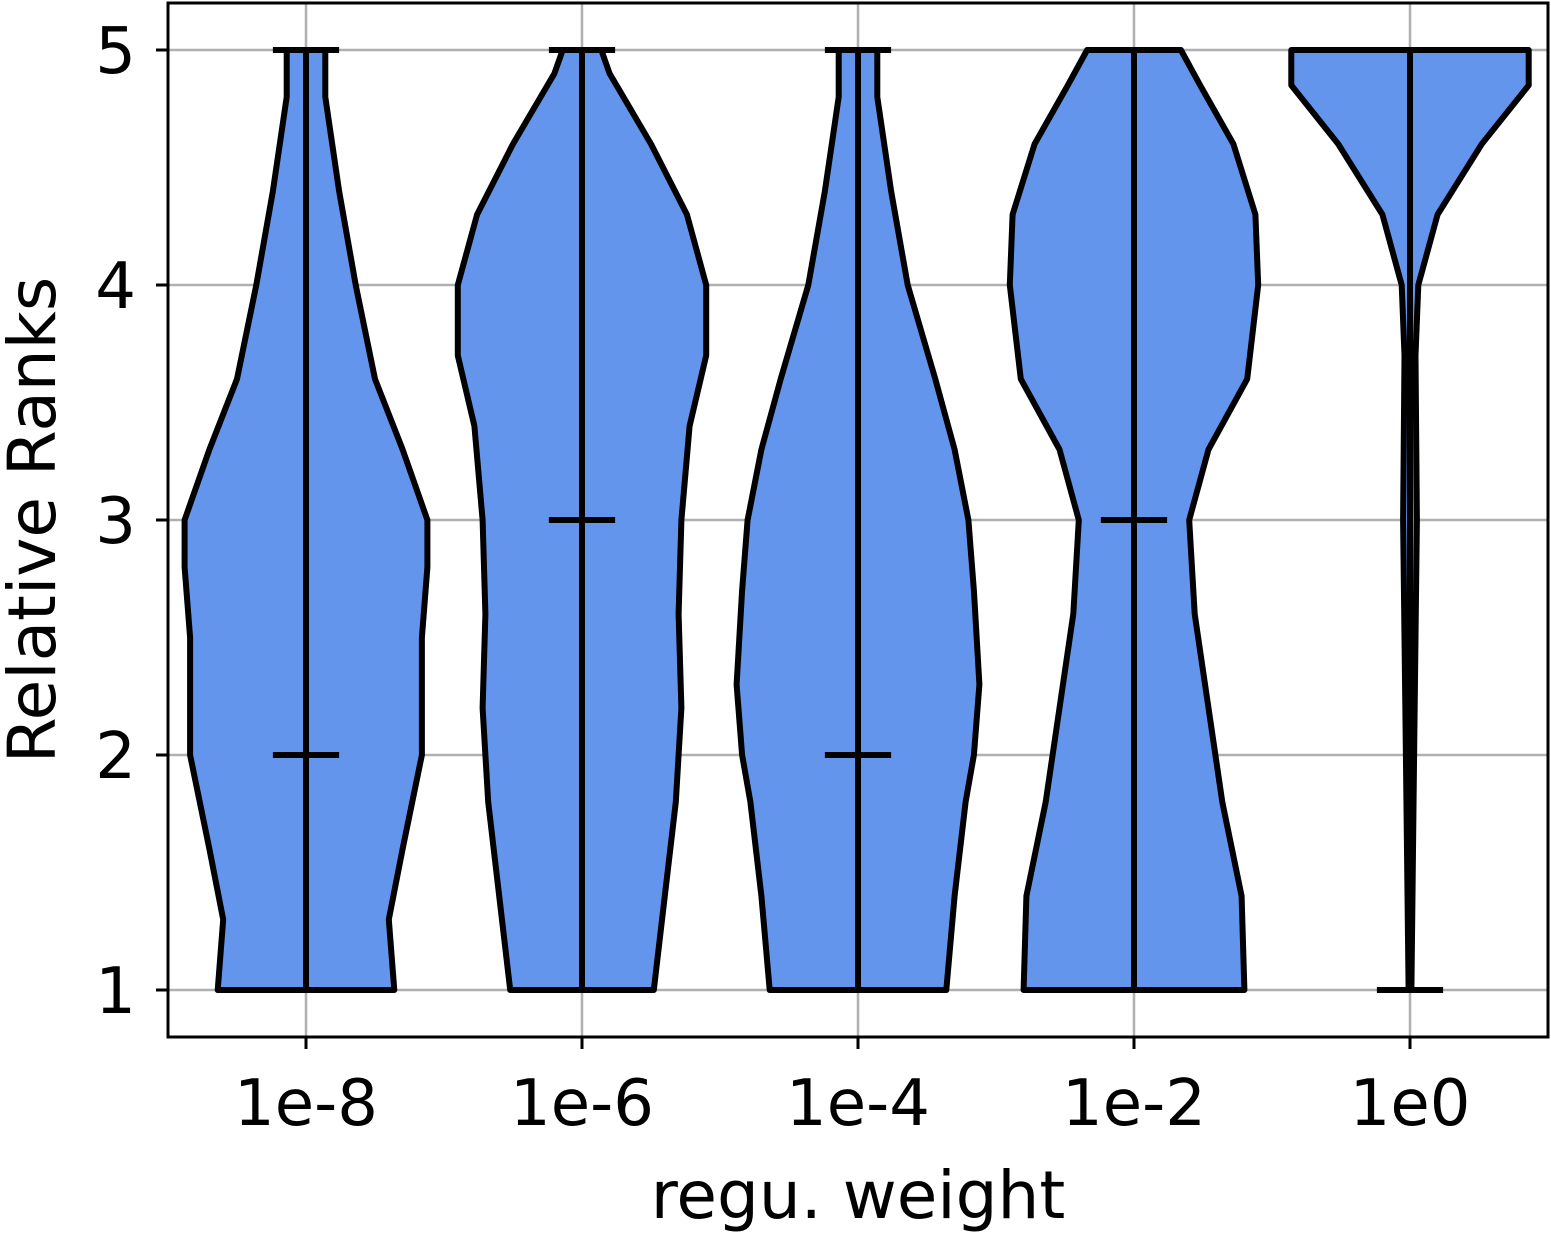 The image size is (1551, 1238). What do you see at coordinates (306, 1104) in the screenshot?
I see `x-tick-label: 1e-8` at bounding box center [306, 1104].